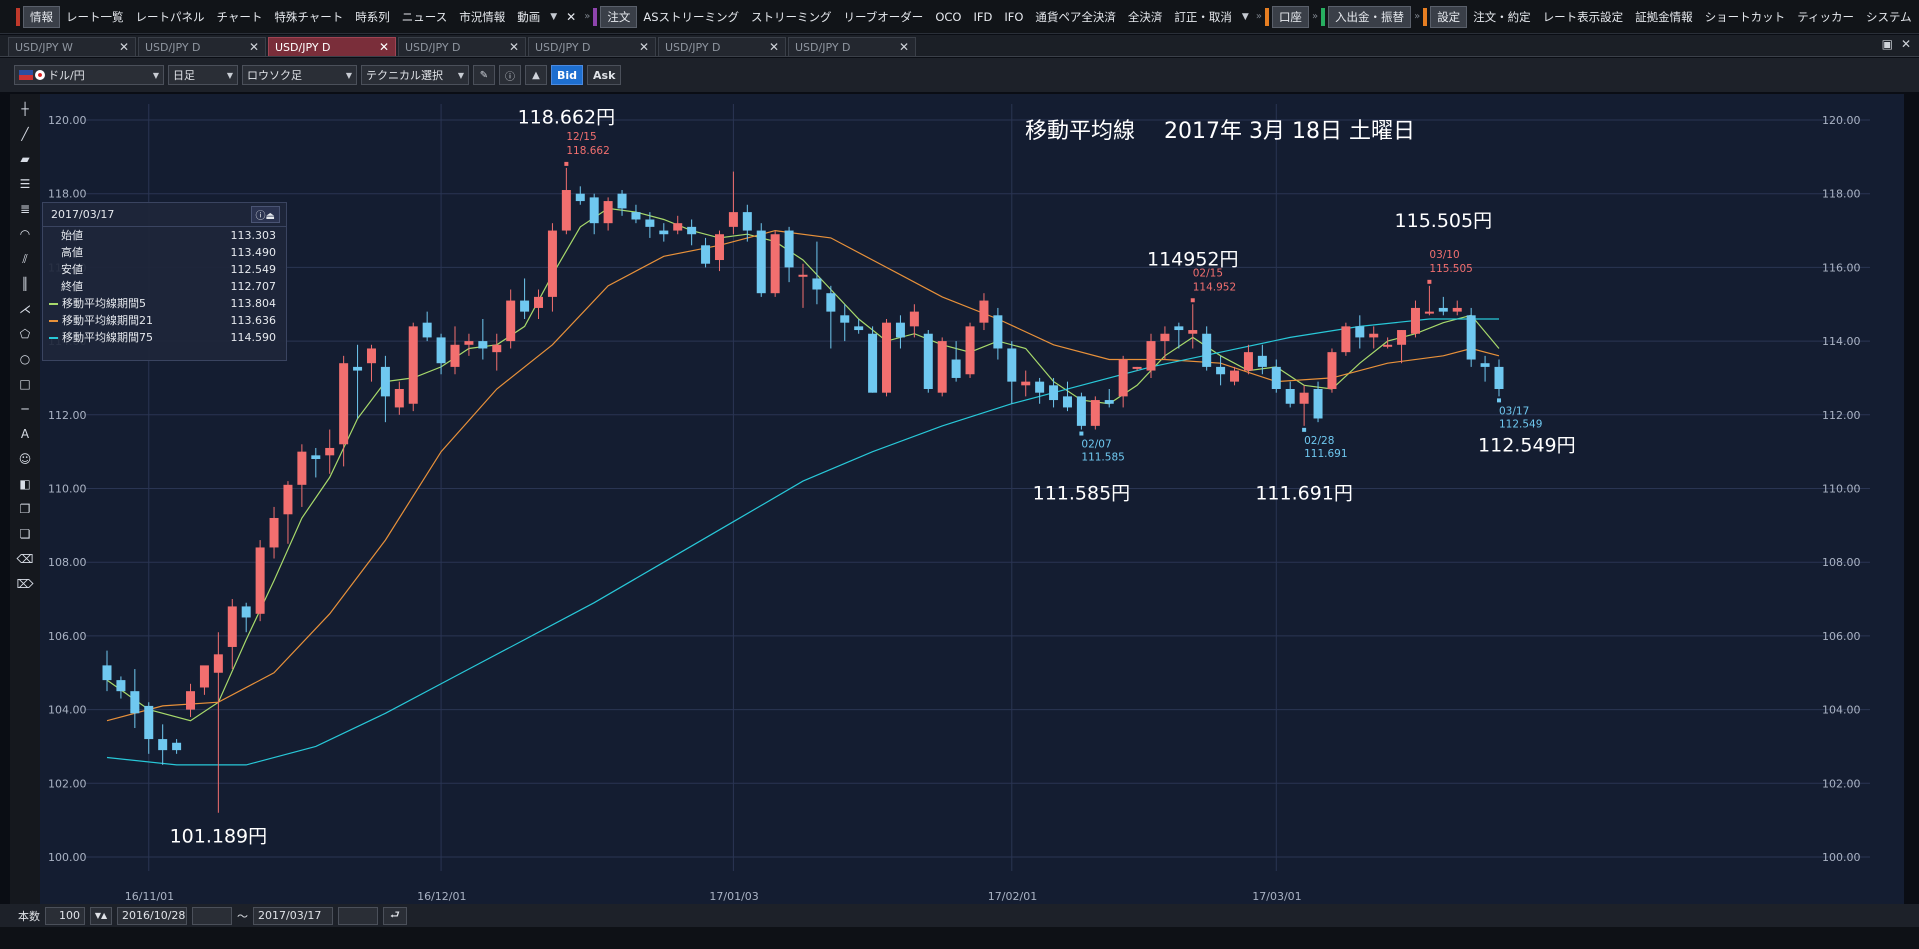 The width and height of the screenshot is (1919, 949). What do you see at coordinates (299, 75) in the screenshot?
I see `chart-style-select: ロウソク足 ▼` at bounding box center [299, 75].